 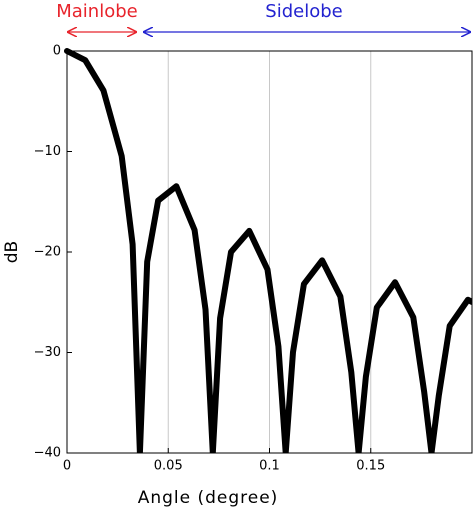 I want to click on x-axis-label: Angle (degree), so click(x=208, y=498).